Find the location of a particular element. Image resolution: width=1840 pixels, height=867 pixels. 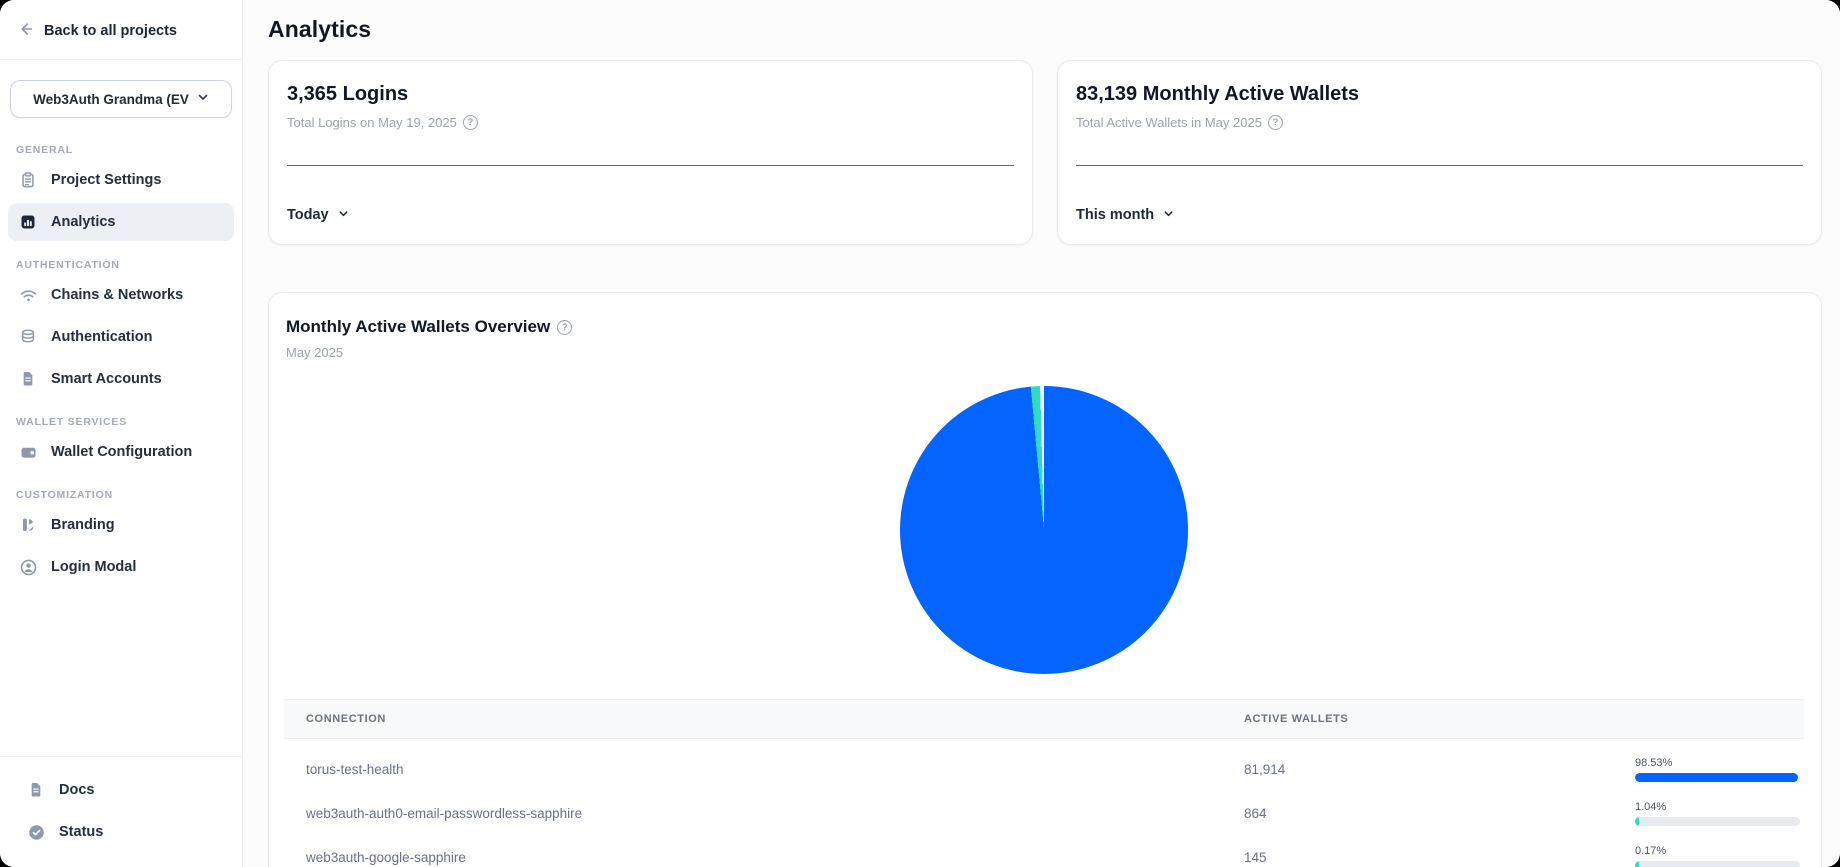

sidebar-item-label: Smart Accounts is located at coordinates (106, 379).